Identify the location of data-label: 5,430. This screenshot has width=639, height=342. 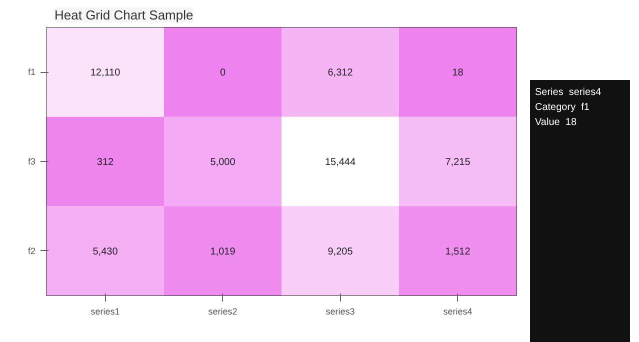
(105, 252).